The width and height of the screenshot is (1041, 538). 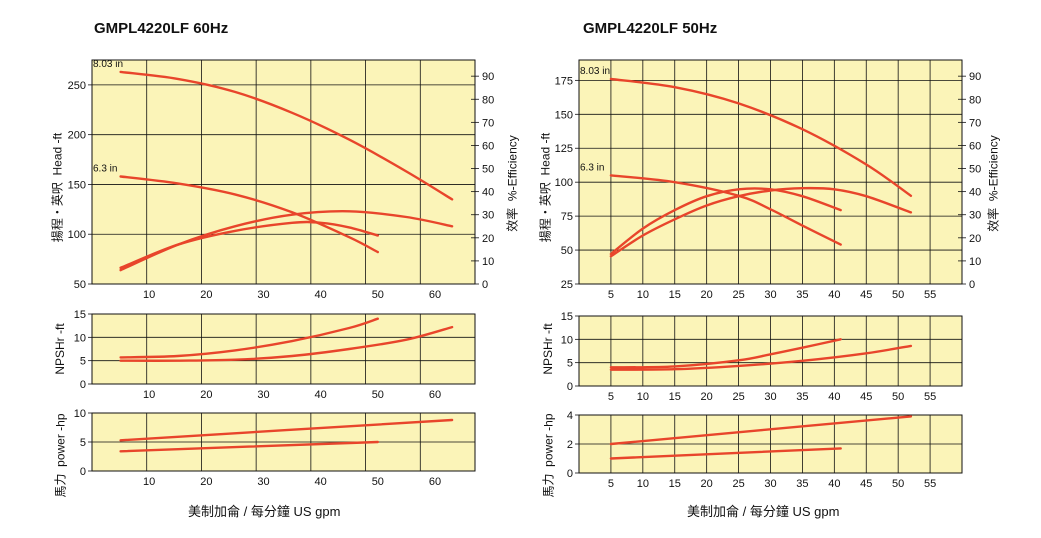 What do you see at coordinates (611, 295) in the screenshot?
I see `head-xtick-label-hz50: 5` at bounding box center [611, 295].